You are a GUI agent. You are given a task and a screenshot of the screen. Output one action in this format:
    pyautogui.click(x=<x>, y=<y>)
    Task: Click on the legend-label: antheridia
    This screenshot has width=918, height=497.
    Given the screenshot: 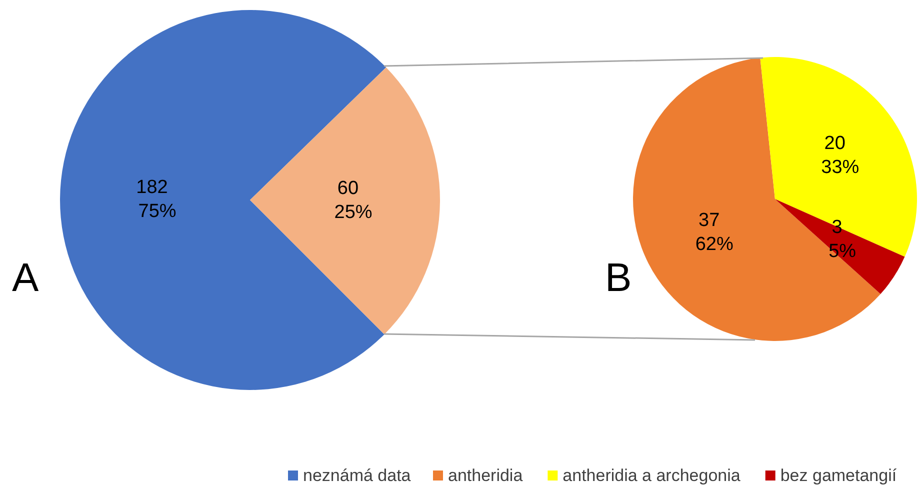 What is the action you would take?
    pyautogui.click(x=486, y=475)
    